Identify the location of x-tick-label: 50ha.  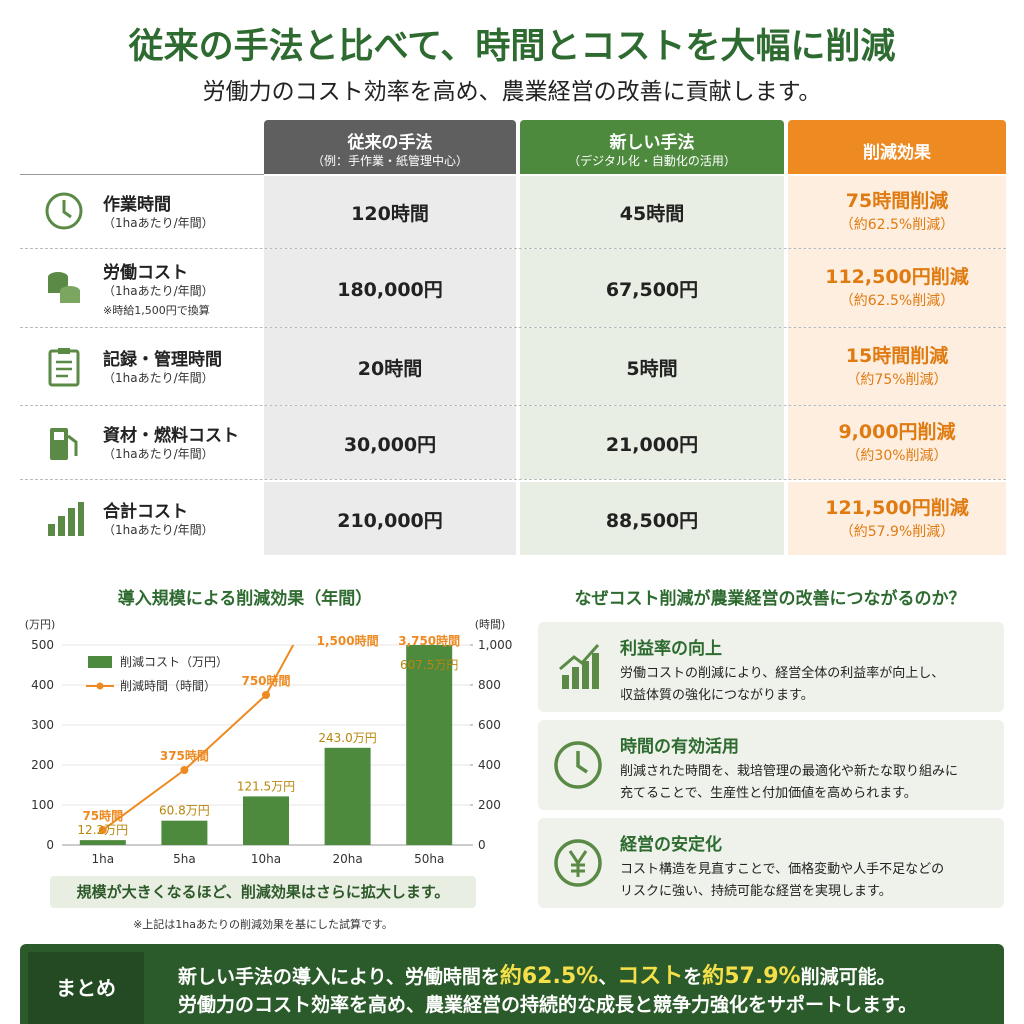
(429, 859).